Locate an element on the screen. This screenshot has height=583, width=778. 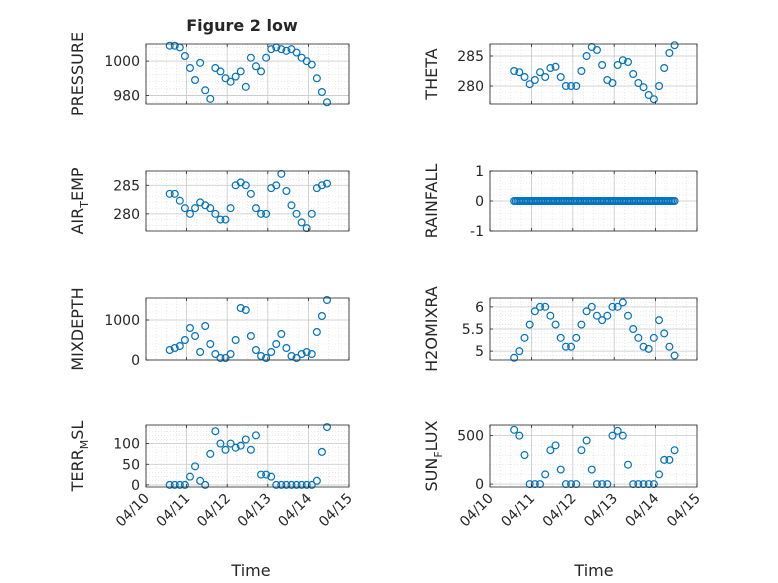
y-tick-label: 1000 is located at coordinates (122, 62).